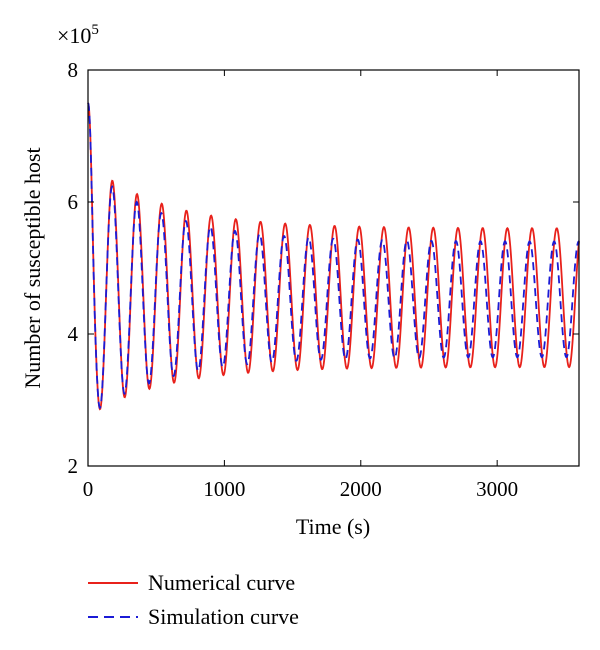 The width and height of the screenshot is (600, 650). Describe the element at coordinates (73, 202) in the screenshot. I see `y-tick-label: 6` at that location.